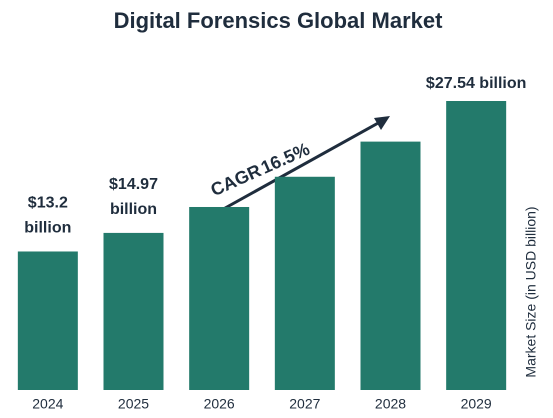 The width and height of the screenshot is (553, 418). I want to click on x-tick-label: 2024, so click(47, 404).